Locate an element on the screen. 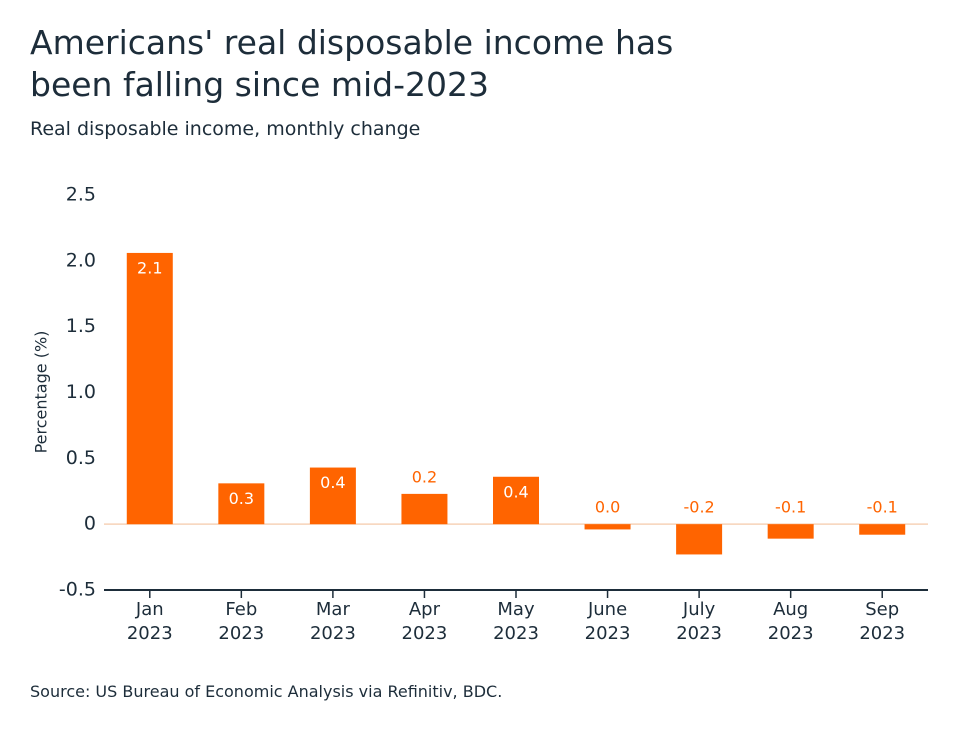 This screenshot has width=960, height=744. x-tick-label: May 2023 is located at coordinates (516, 621).